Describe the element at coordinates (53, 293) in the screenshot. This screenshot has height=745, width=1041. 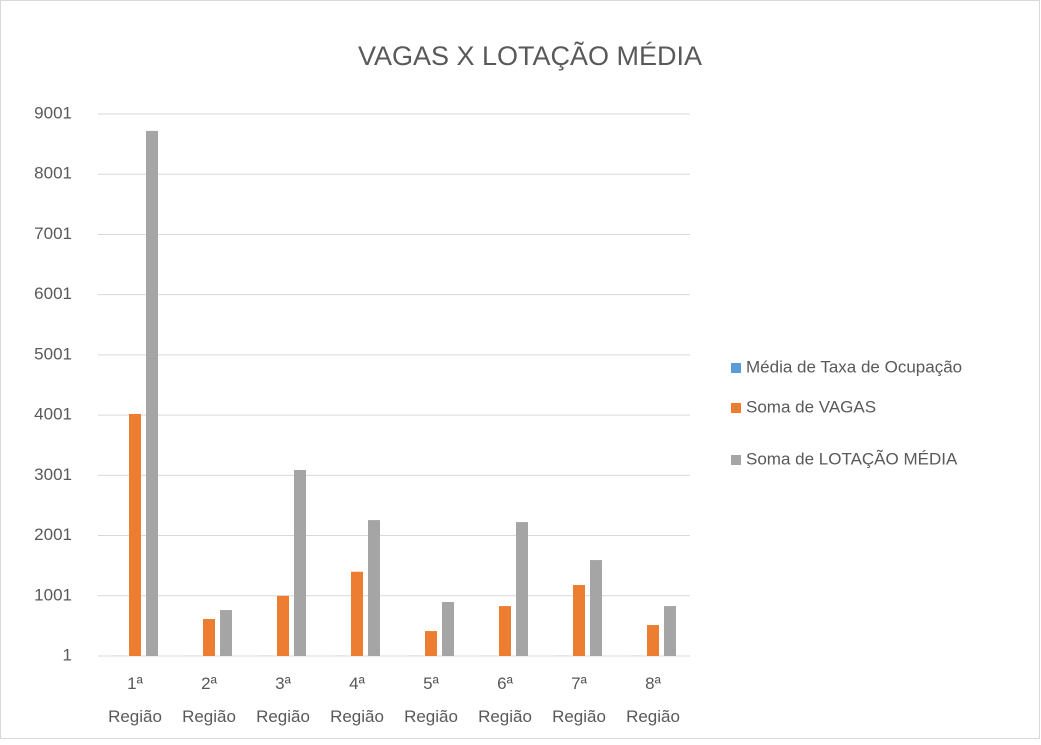
I see `y-tick-label: 6001` at that location.